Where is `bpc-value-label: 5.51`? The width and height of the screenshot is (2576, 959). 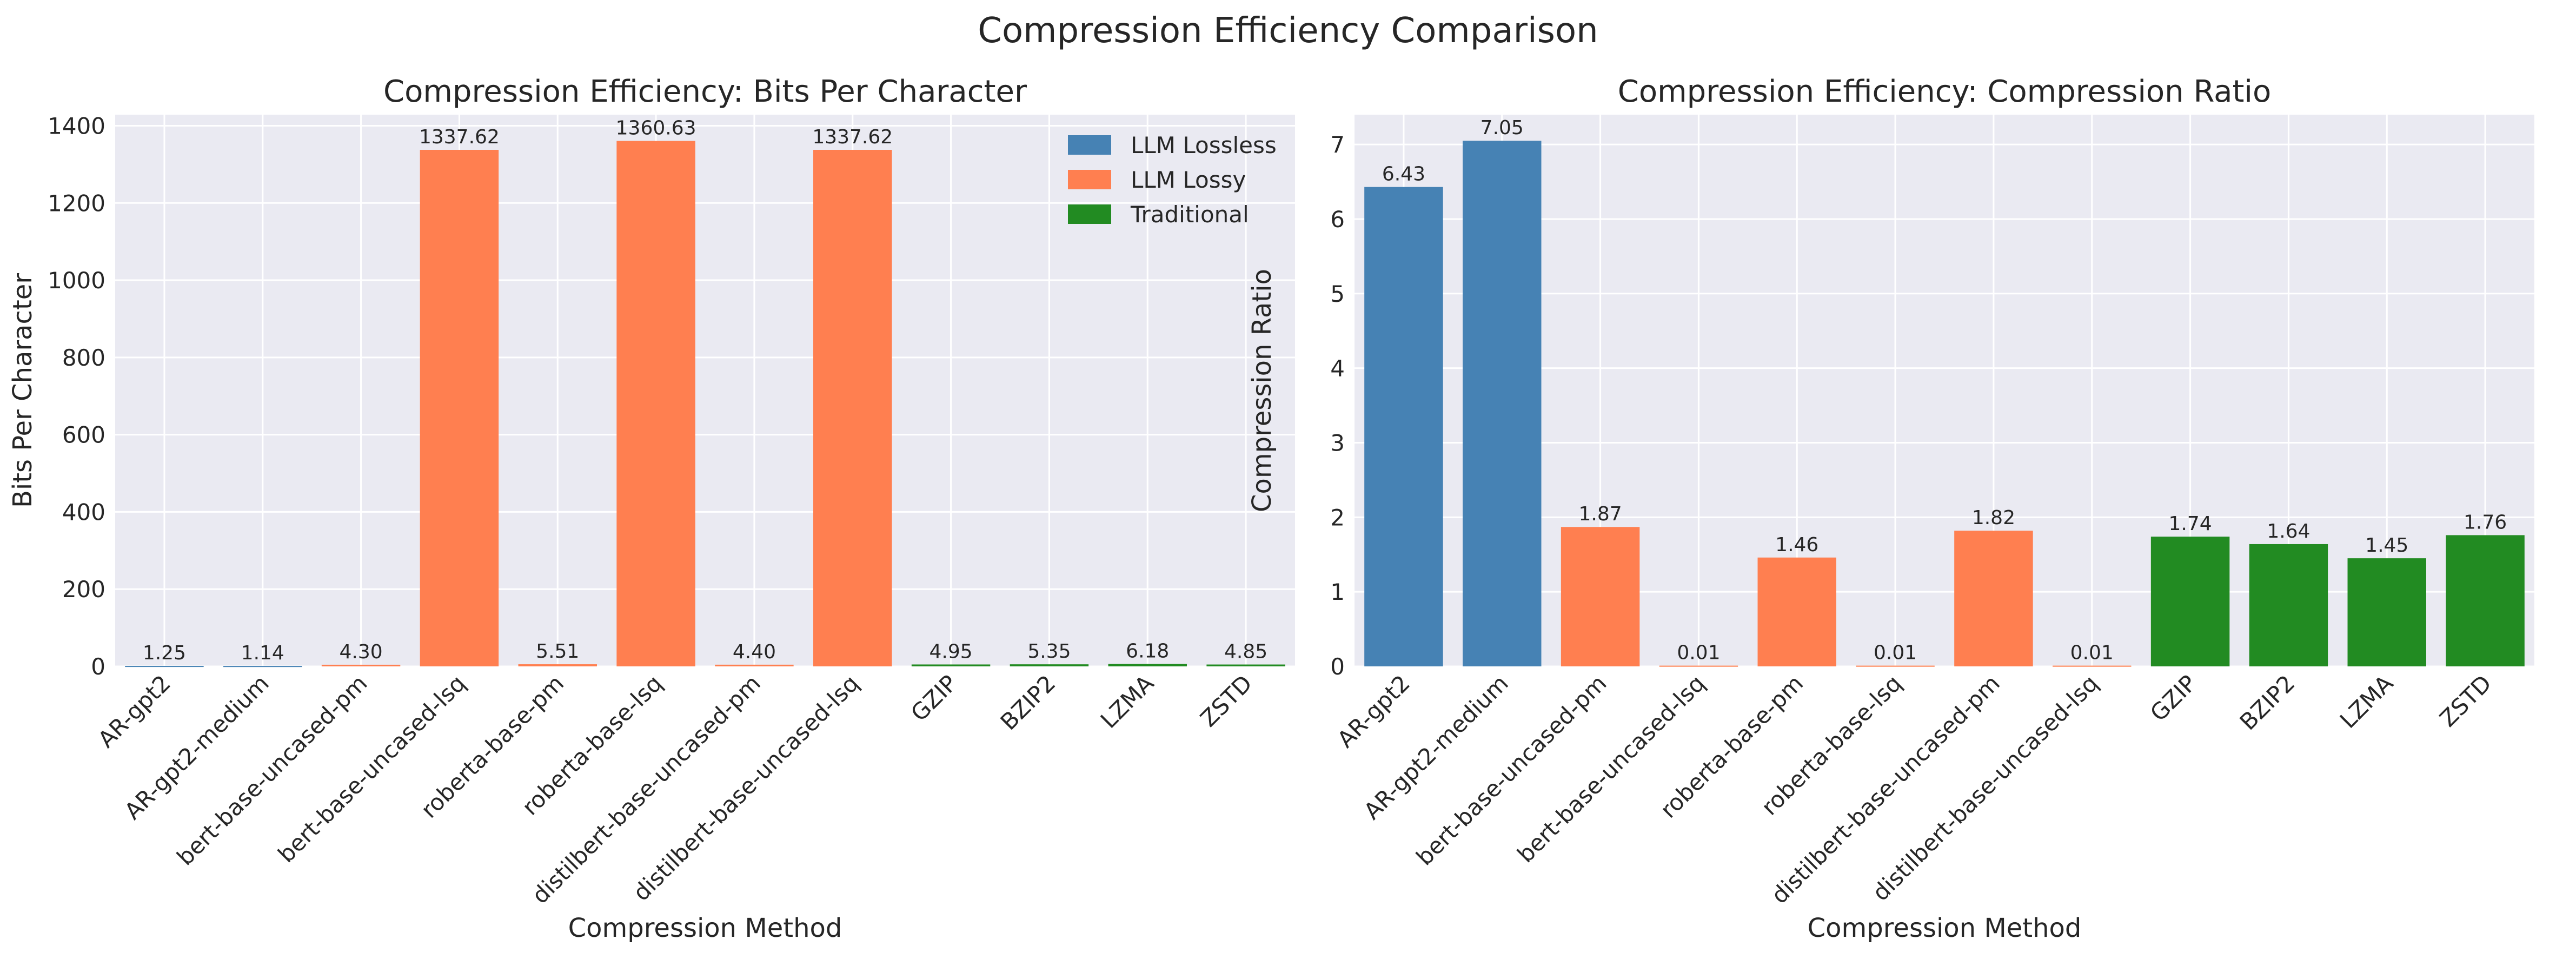 bpc-value-label: 5.51 is located at coordinates (557, 651).